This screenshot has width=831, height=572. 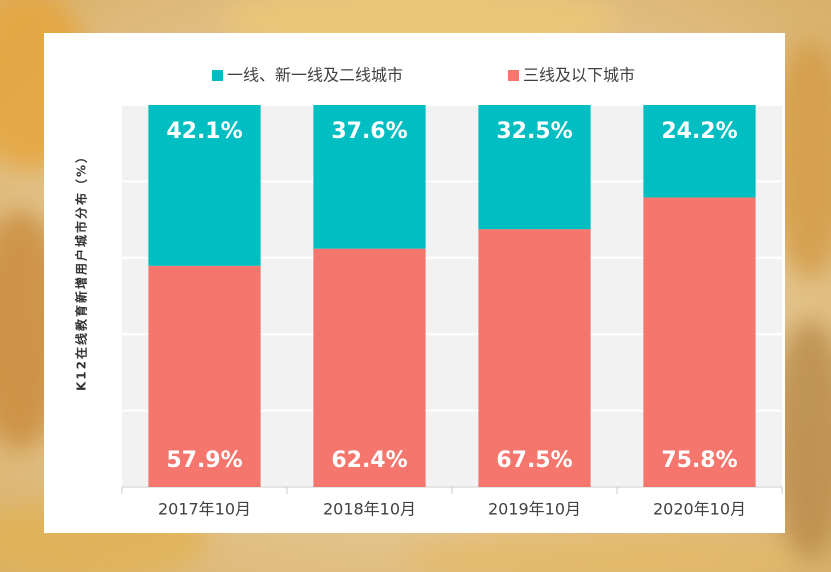 What do you see at coordinates (699, 131) in the screenshot?
I see `value-label: 24.2%` at bounding box center [699, 131].